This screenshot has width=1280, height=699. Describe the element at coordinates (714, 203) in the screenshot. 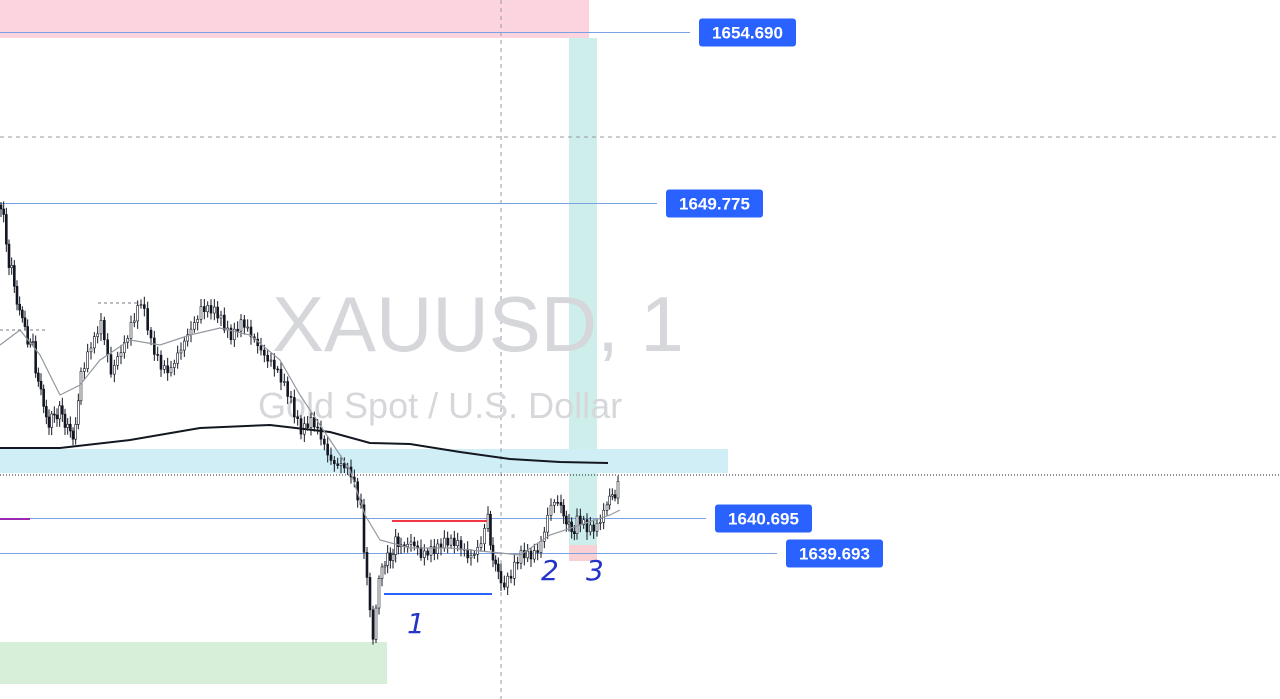

I see `price-level-label: 1649.775` at that location.